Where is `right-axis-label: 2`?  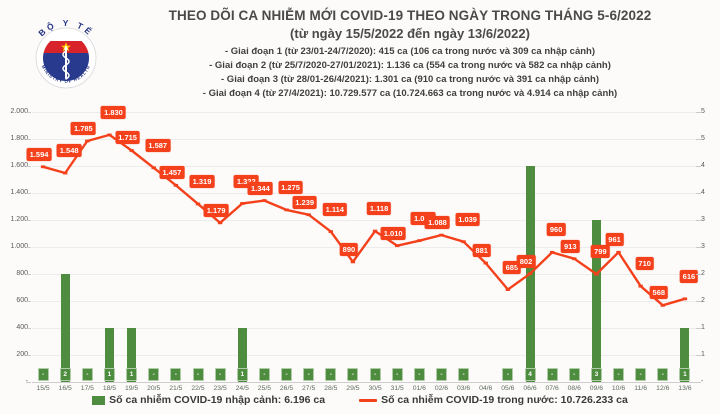 right-axis-label: 2 is located at coordinates (703, 273).